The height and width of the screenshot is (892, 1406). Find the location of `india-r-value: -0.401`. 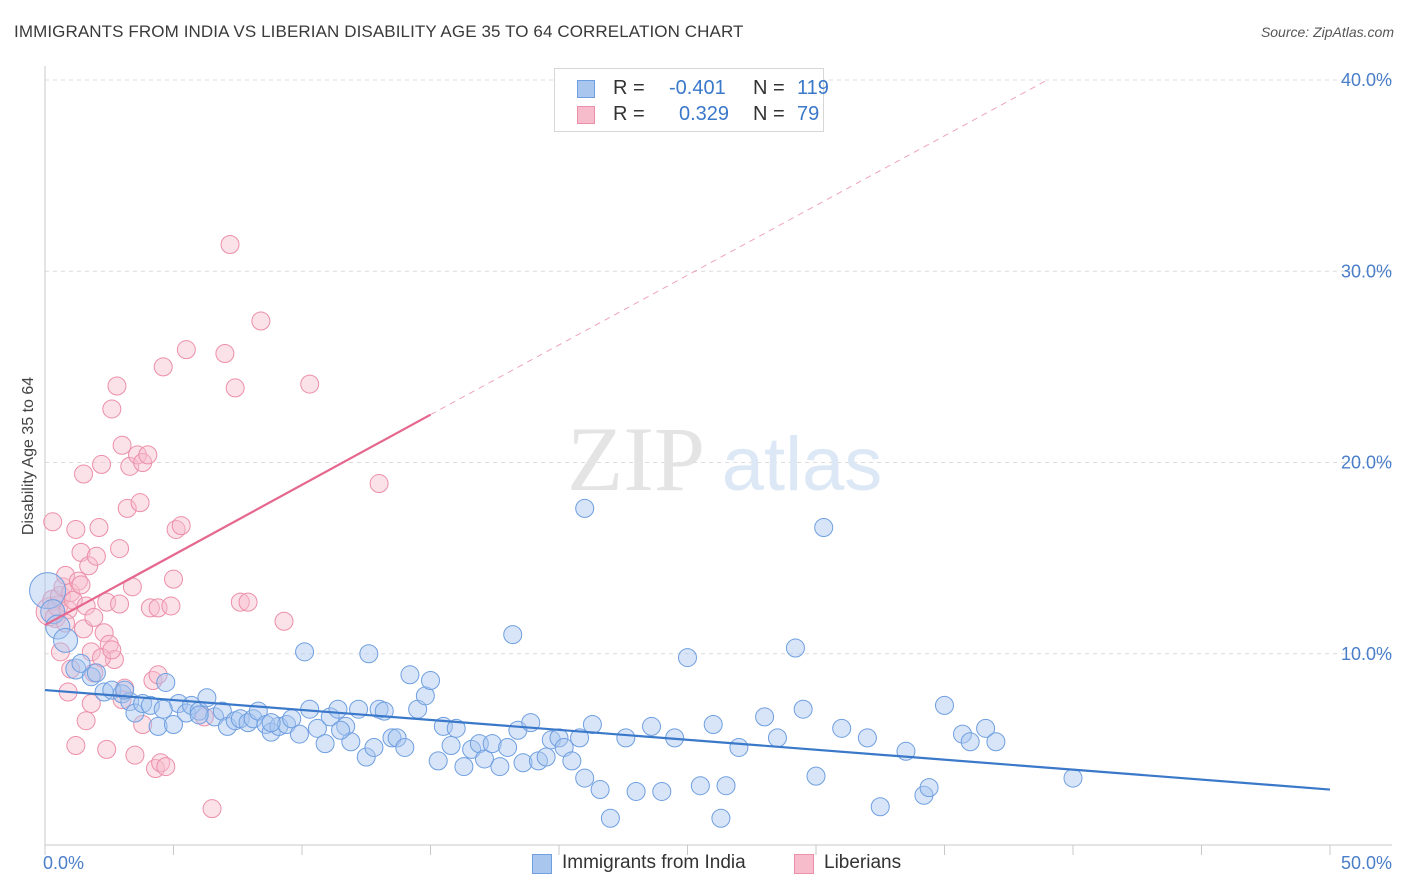

india-r-value: -0.401 is located at coordinates (697, 88).